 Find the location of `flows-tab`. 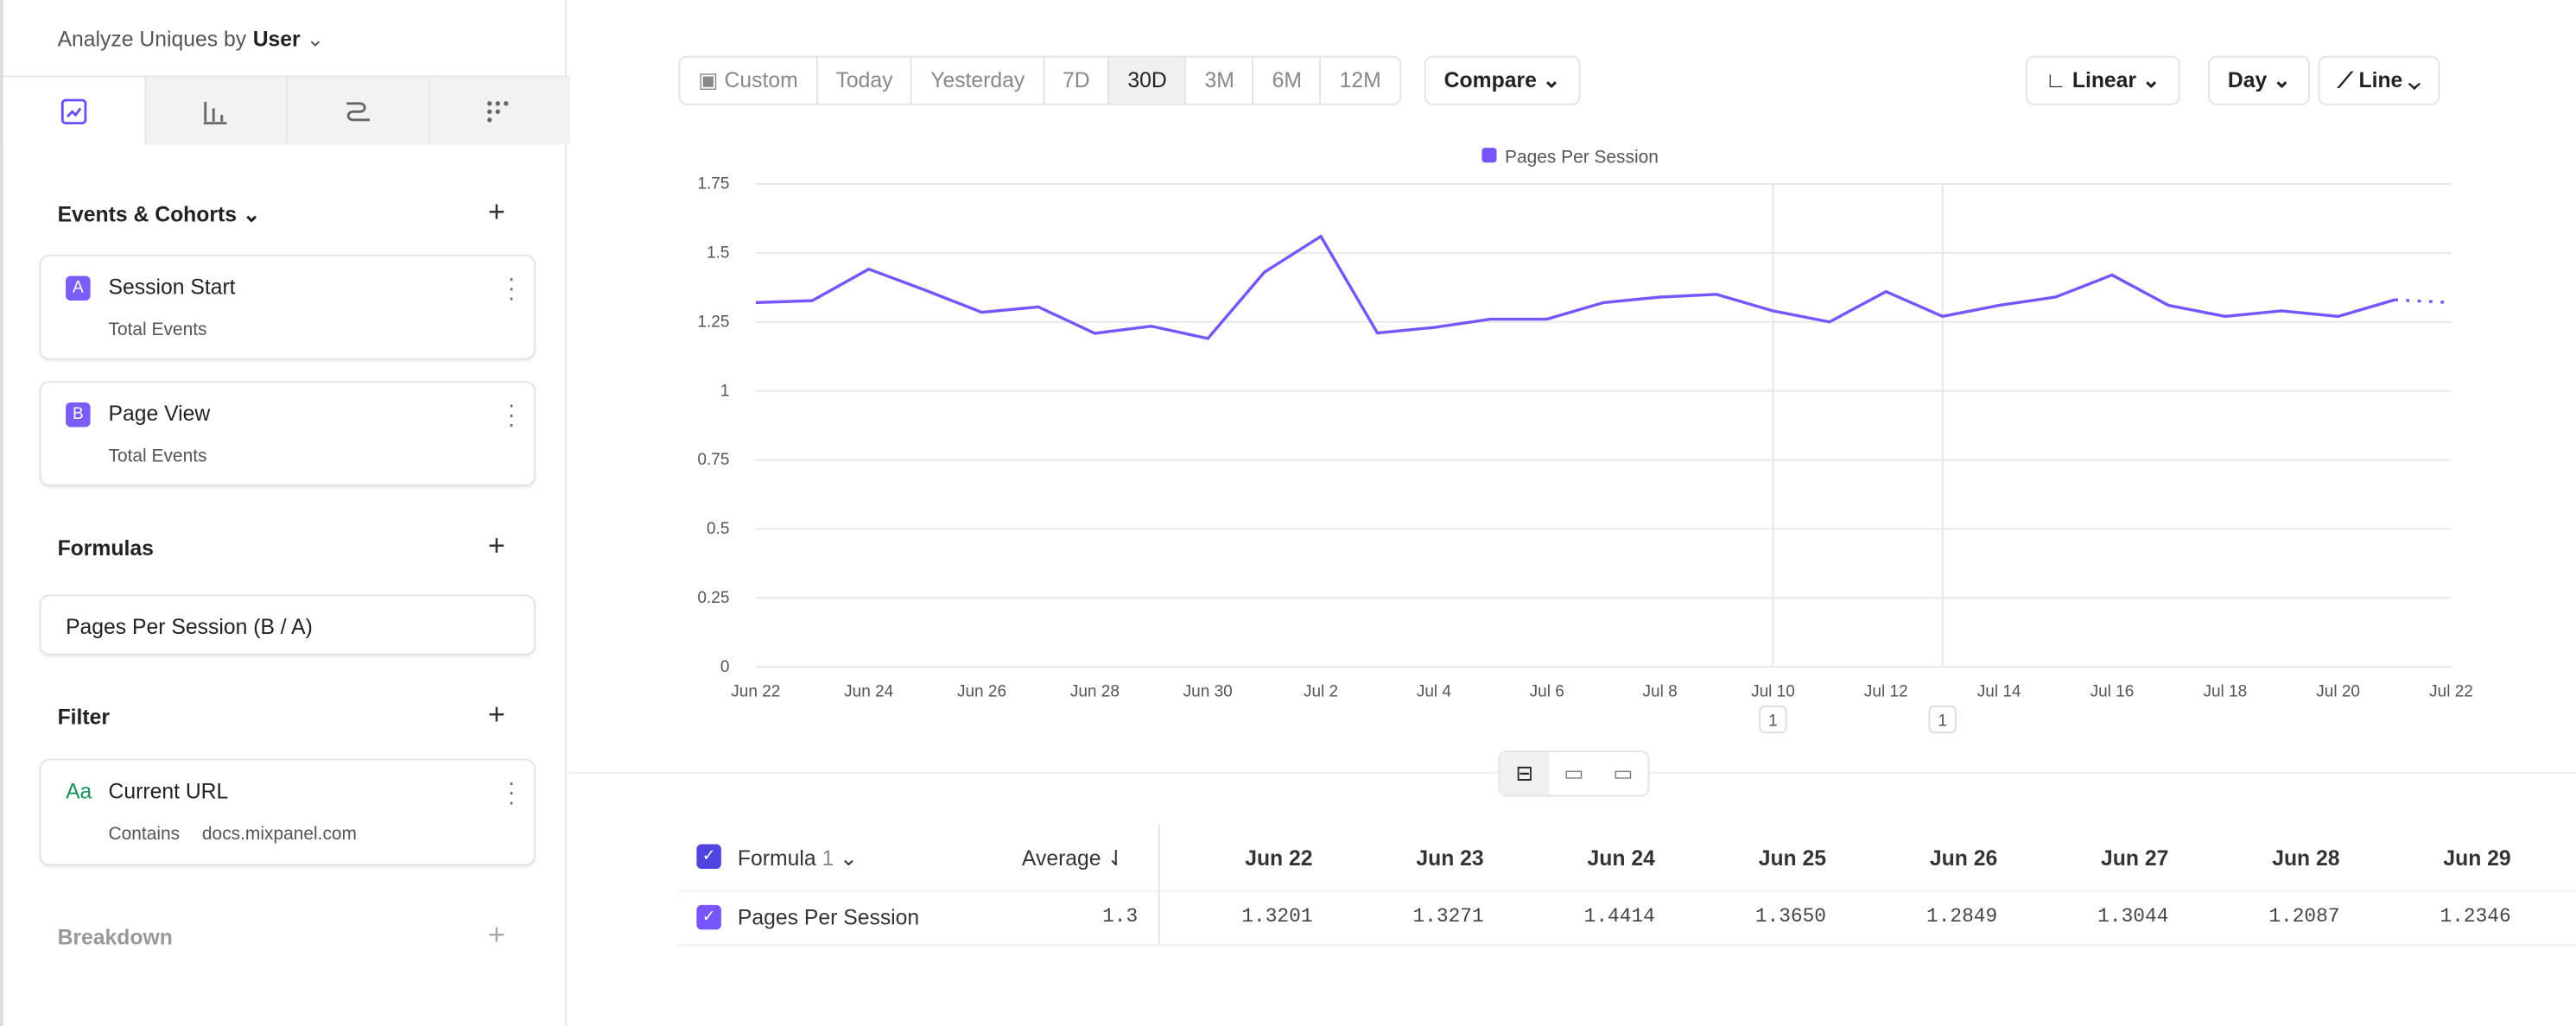

flows-tab is located at coordinates (356, 111).